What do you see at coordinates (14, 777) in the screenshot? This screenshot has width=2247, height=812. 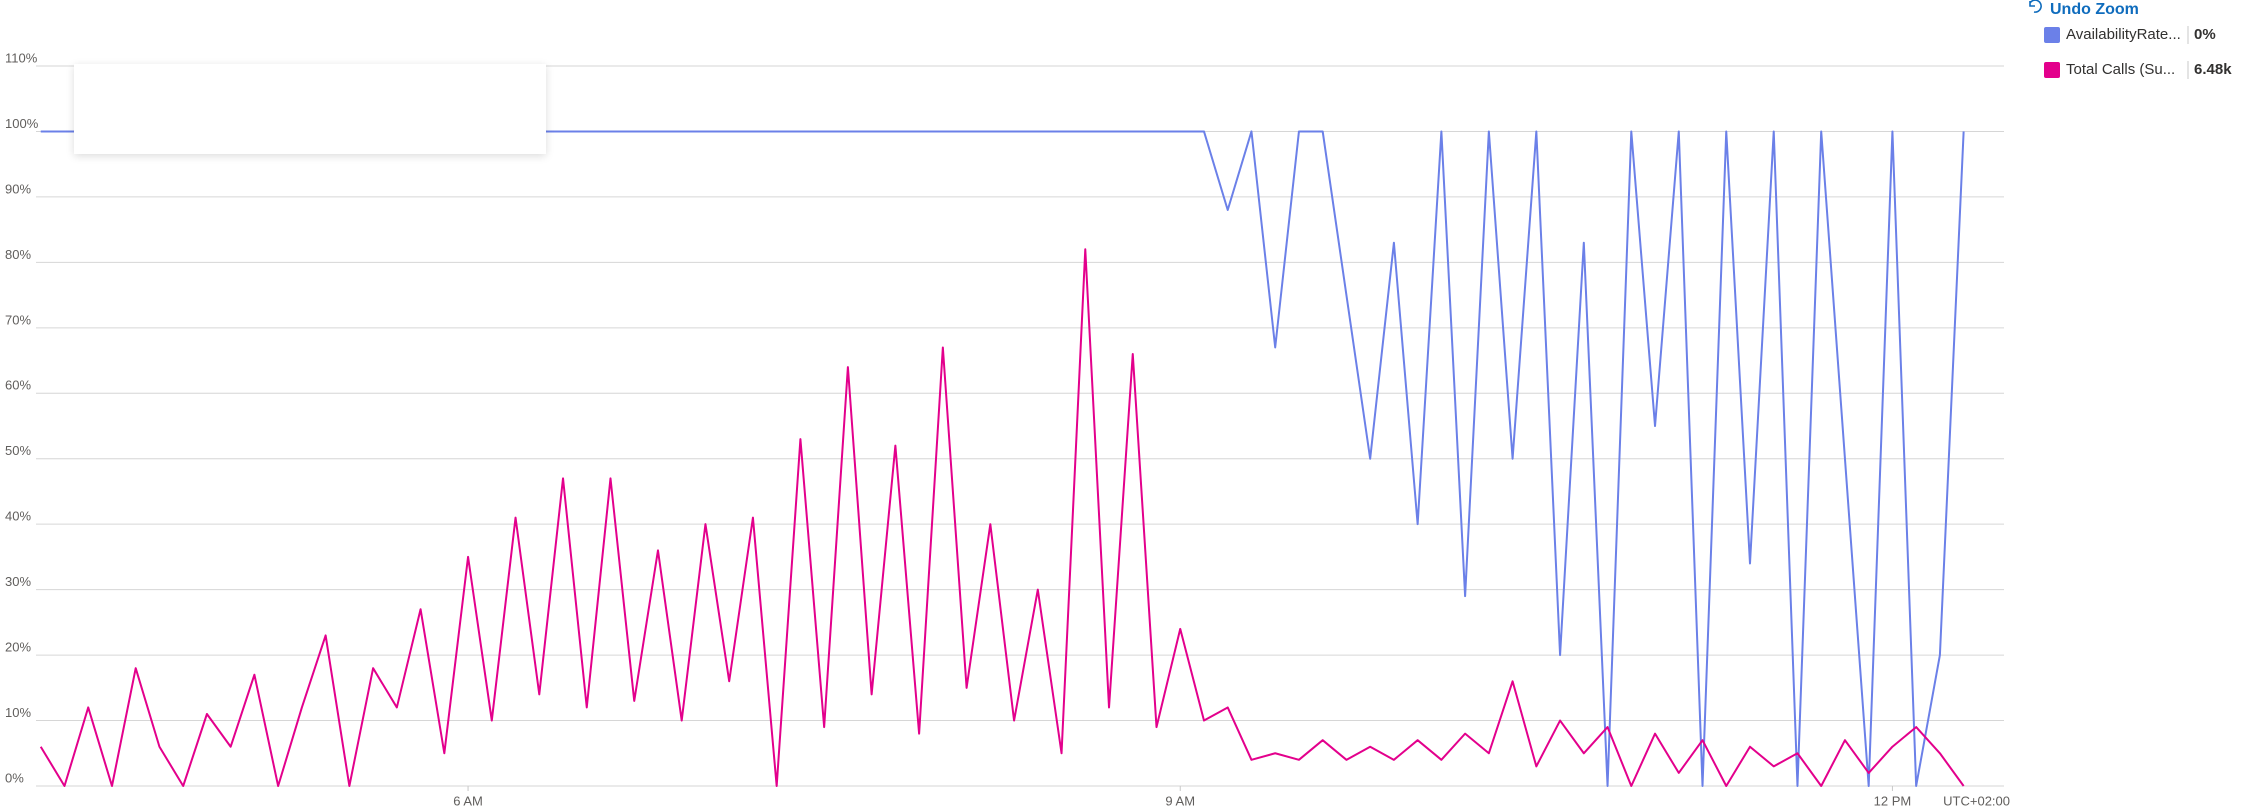 I see `y-tick-label: 0%` at bounding box center [14, 777].